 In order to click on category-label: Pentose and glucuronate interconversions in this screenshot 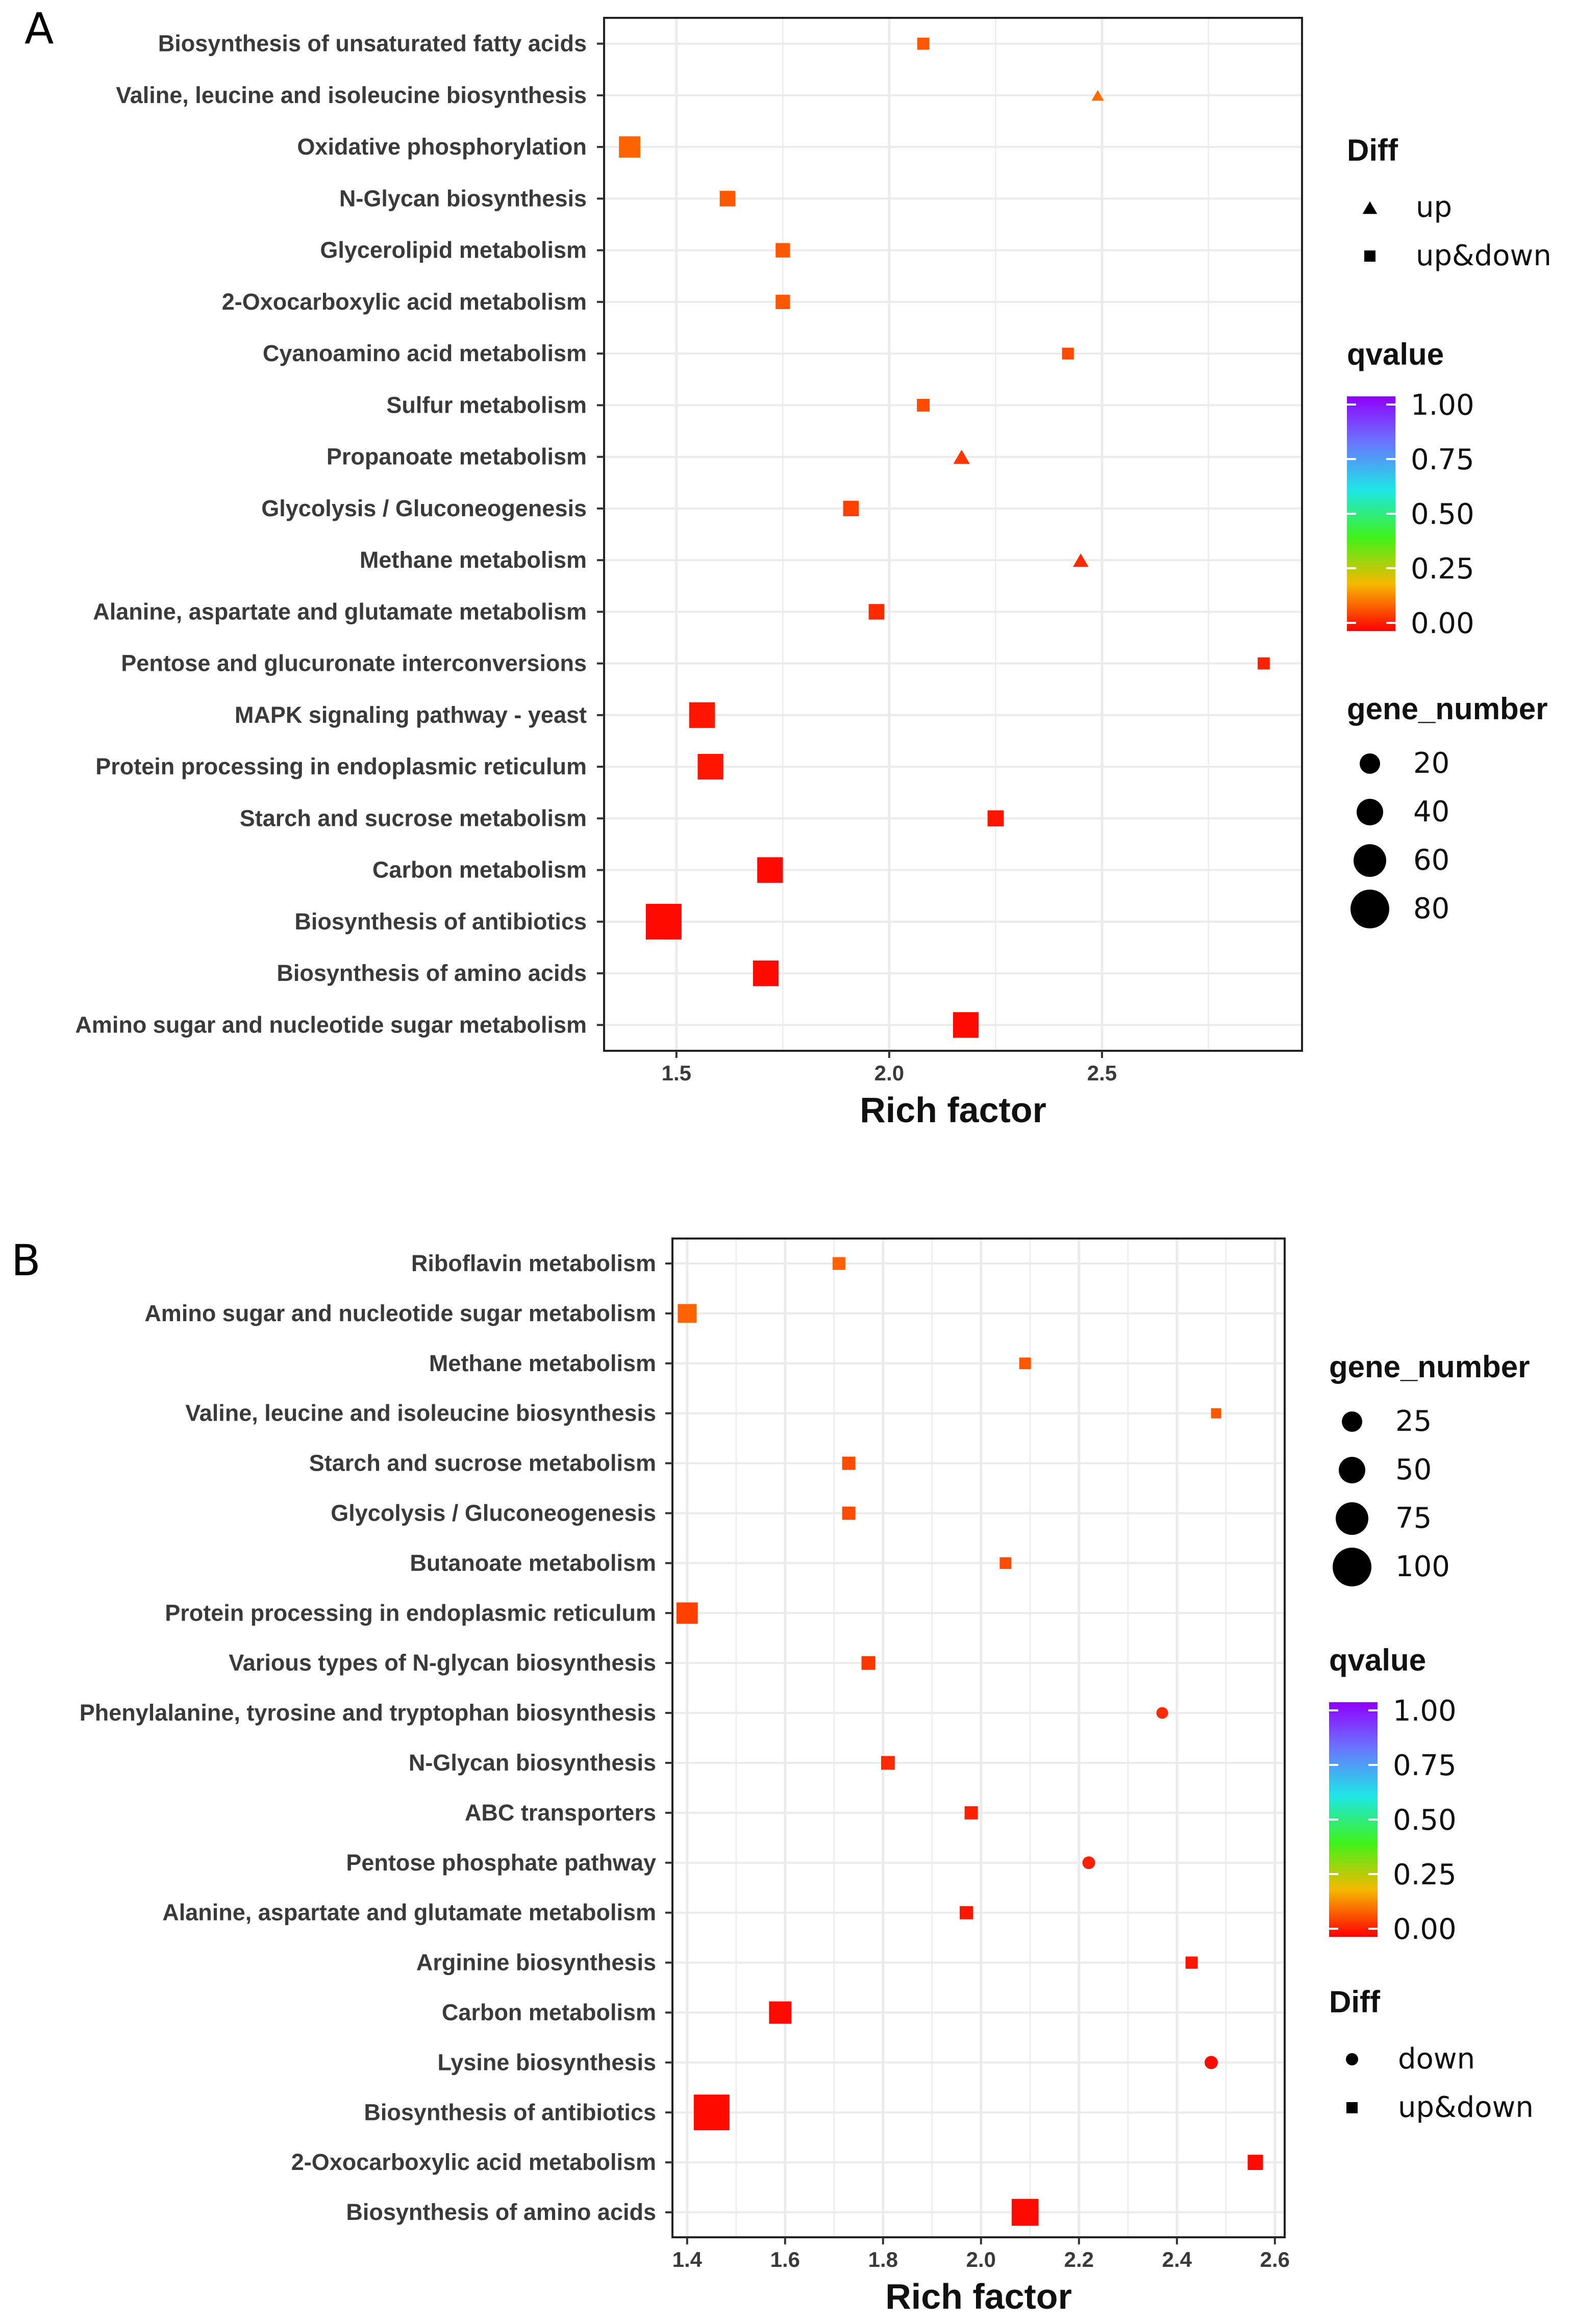, I will do `click(354, 663)`.